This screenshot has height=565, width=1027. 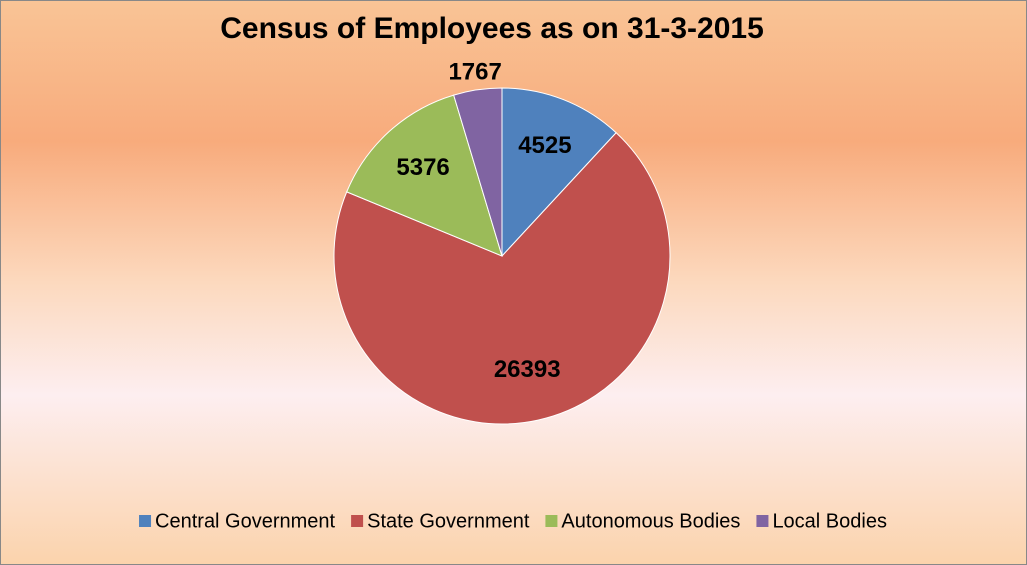 What do you see at coordinates (474, 72) in the screenshot?
I see `data-label: 1767` at bounding box center [474, 72].